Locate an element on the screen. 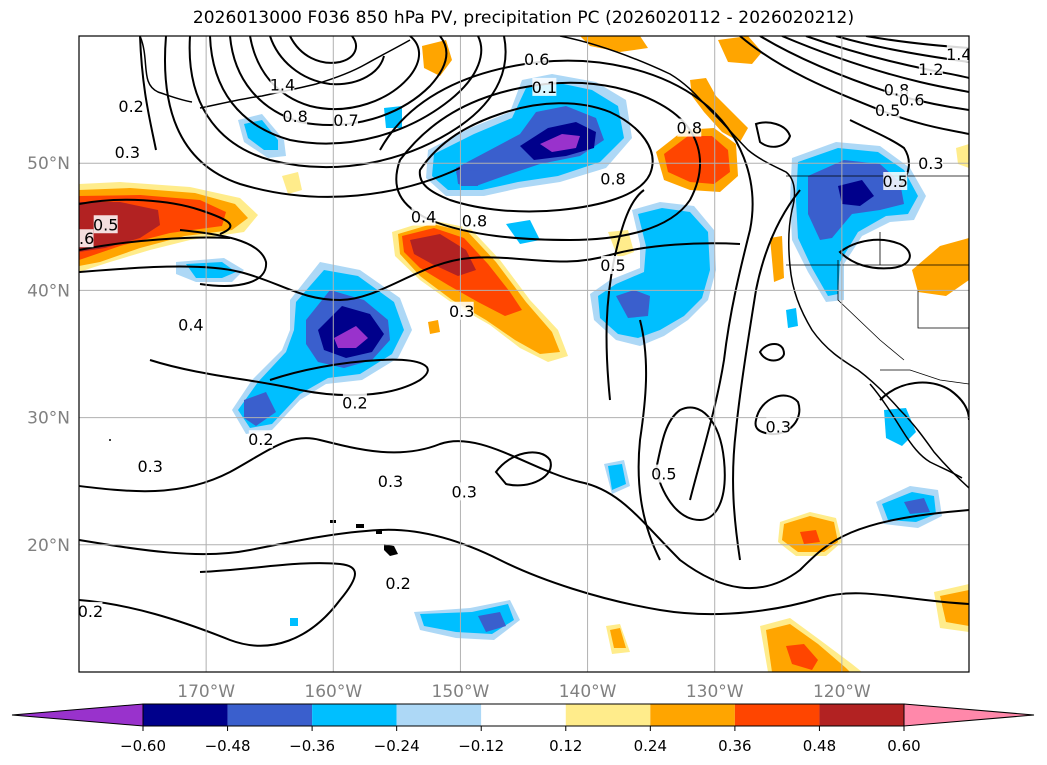 The image size is (1047, 765). coastline-baja is located at coordinates (916, 431).